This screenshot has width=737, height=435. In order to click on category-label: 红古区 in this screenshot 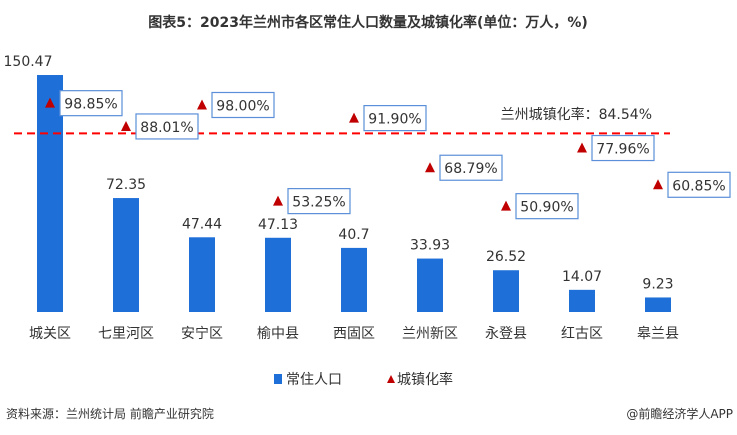, I will do `click(582, 334)`.